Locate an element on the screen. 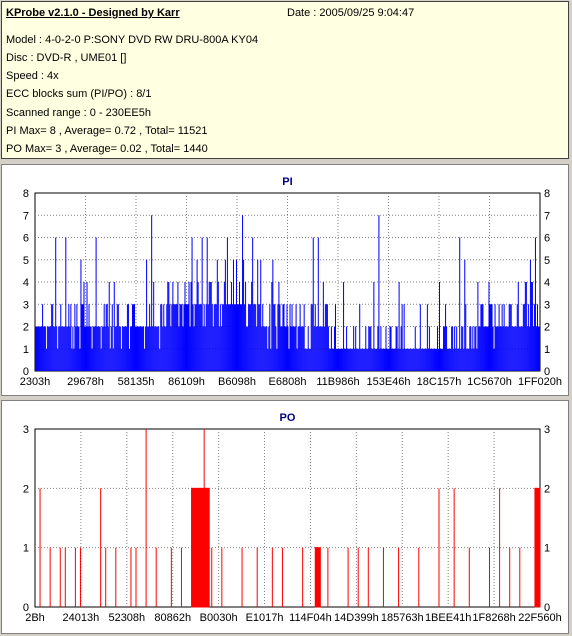 The width and height of the screenshot is (572, 636). pi-xtick: 29678h is located at coordinates (85, 382).